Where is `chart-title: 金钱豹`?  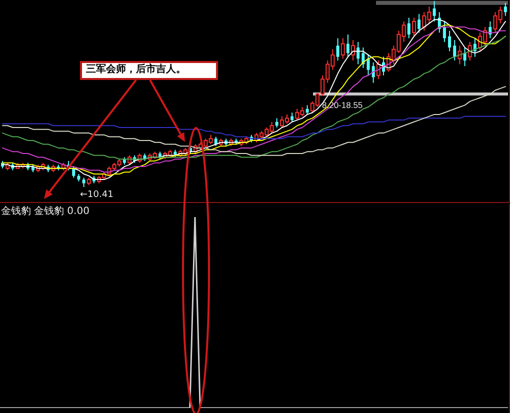
chart-title: 金钱豹 is located at coordinates (16, 212).